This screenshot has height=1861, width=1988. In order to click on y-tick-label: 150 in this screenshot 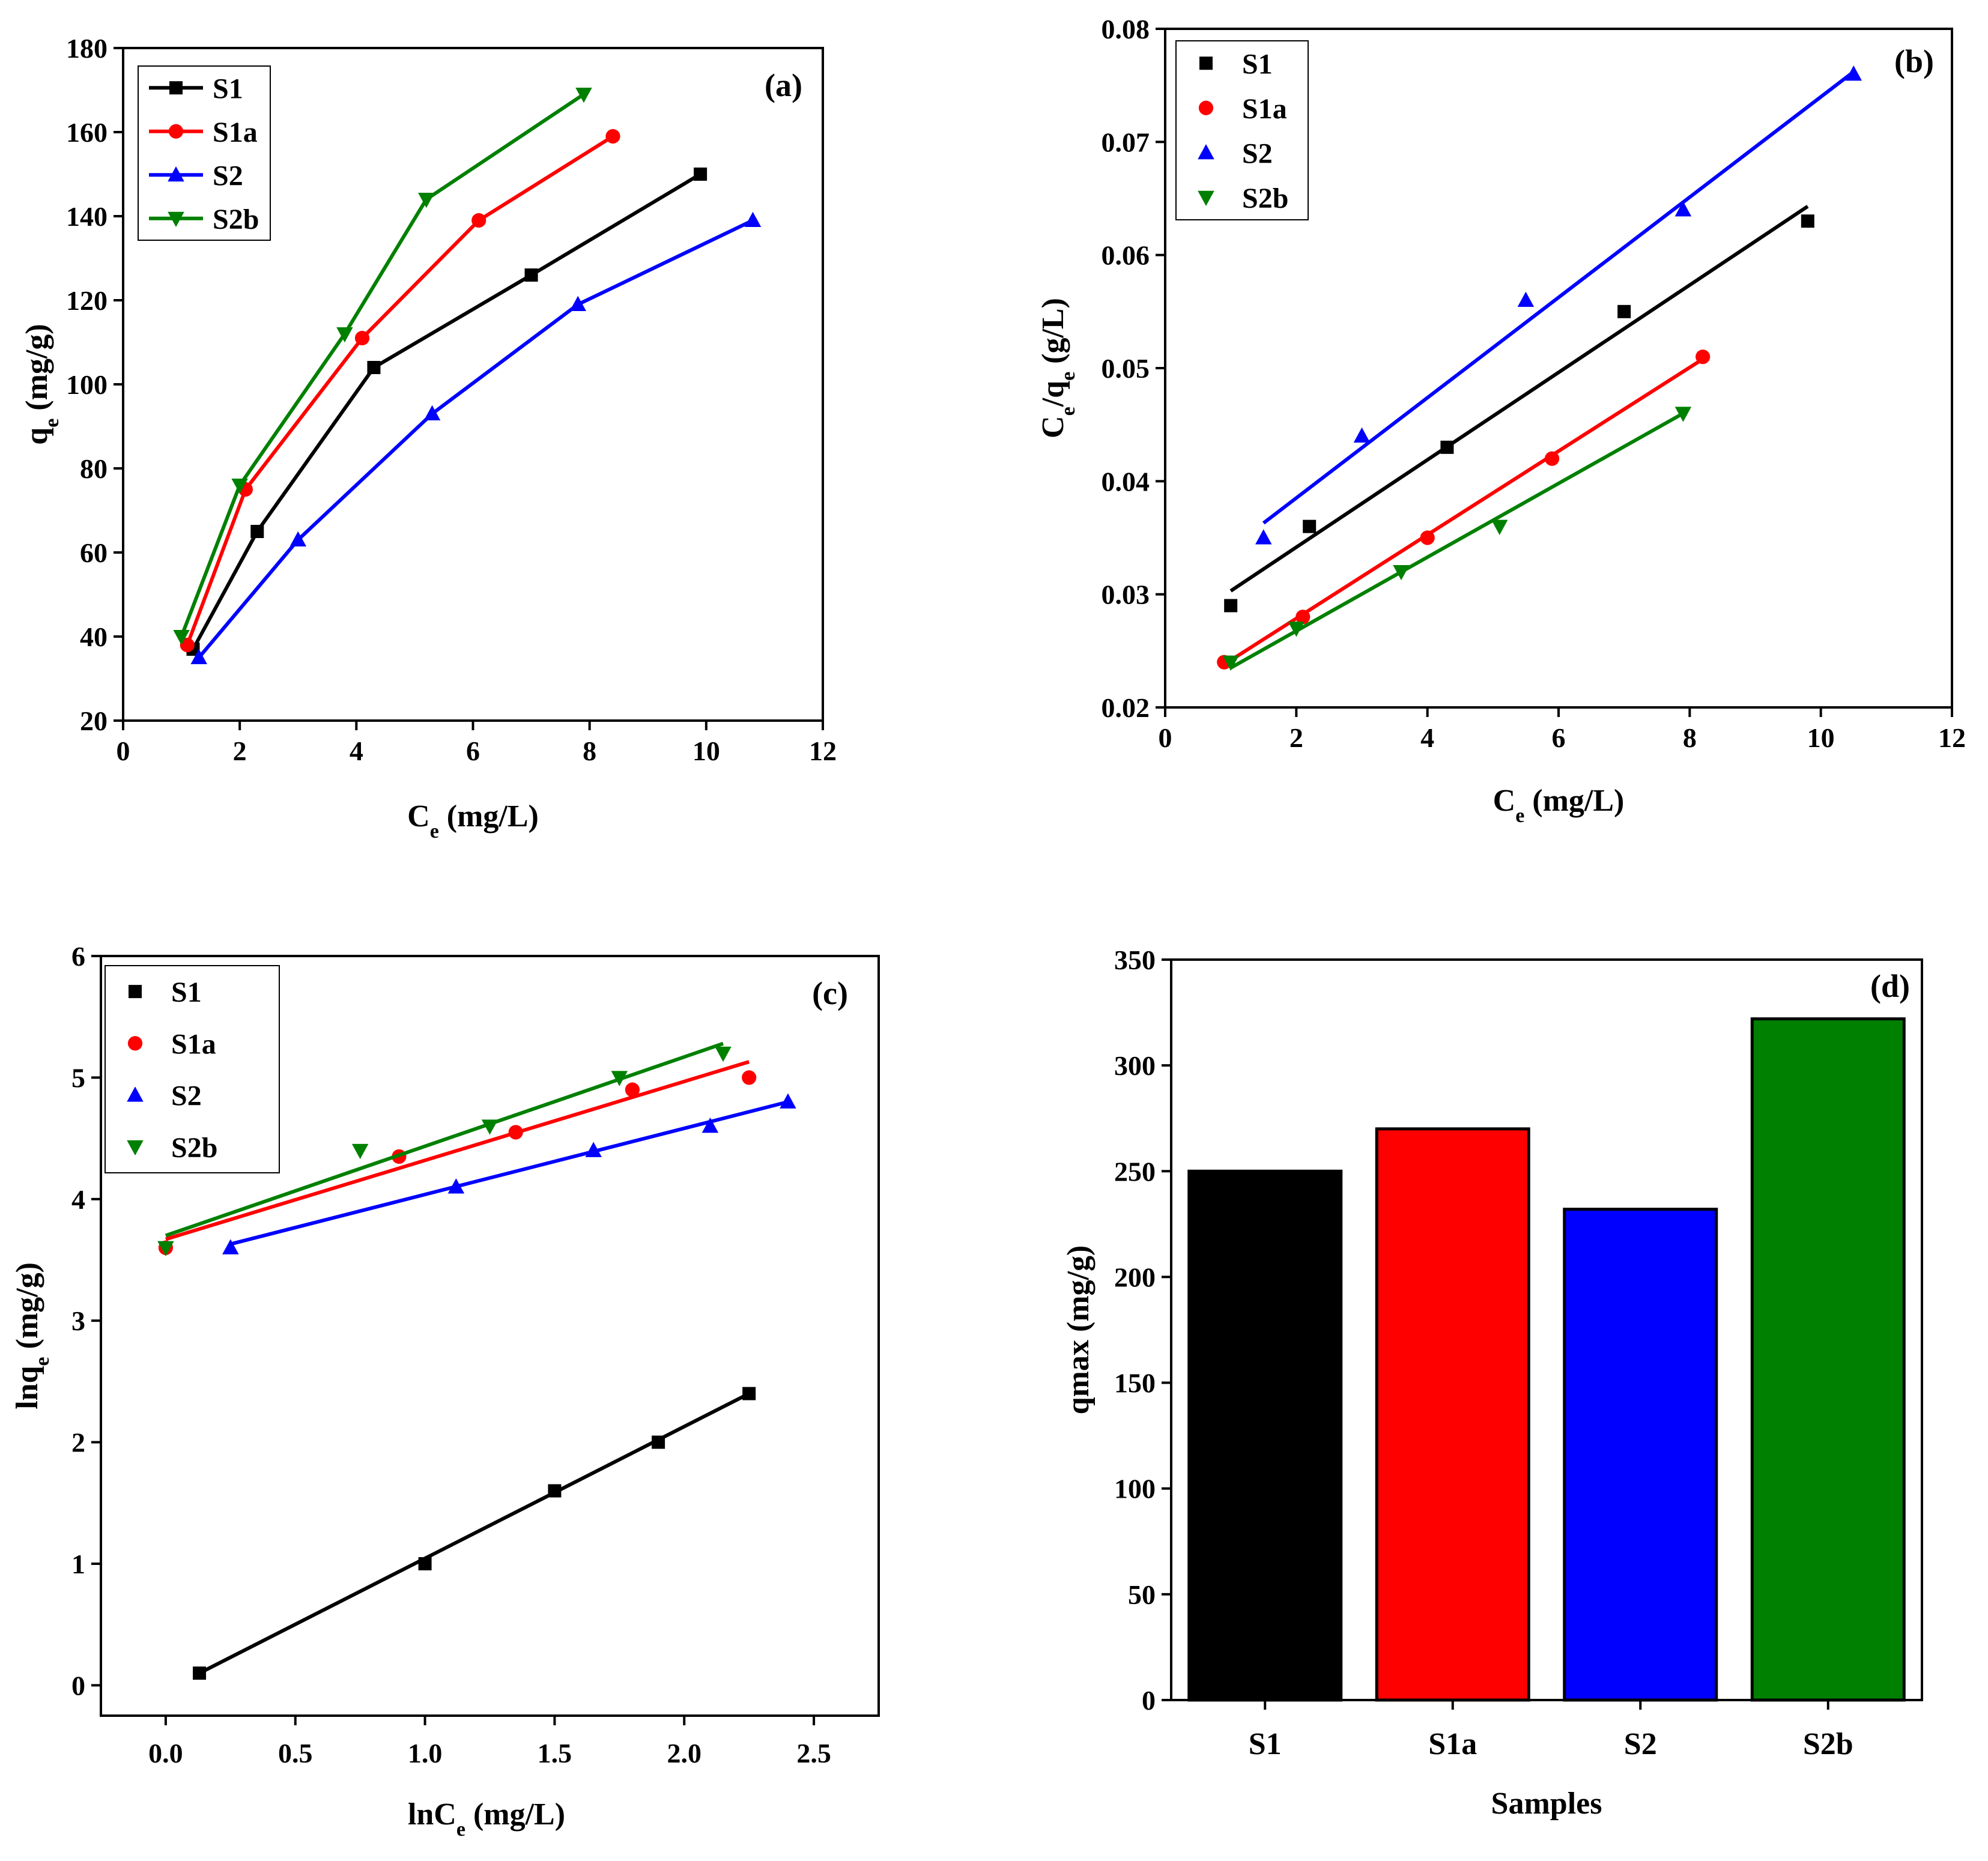, I will do `click(1135, 1383)`.